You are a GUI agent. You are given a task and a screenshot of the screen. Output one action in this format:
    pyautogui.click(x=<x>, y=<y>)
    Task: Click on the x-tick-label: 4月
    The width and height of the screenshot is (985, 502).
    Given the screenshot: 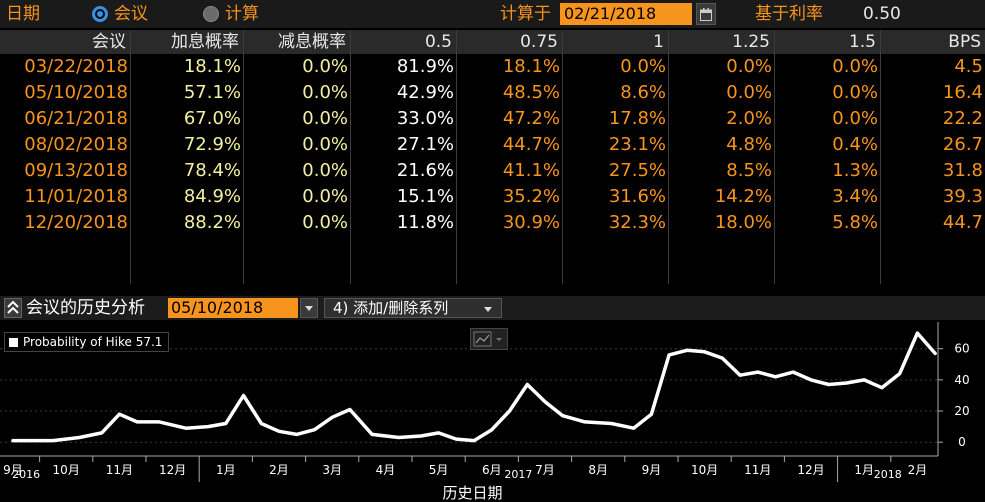 What is the action you would take?
    pyautogui.click(x=386, y=470)
    